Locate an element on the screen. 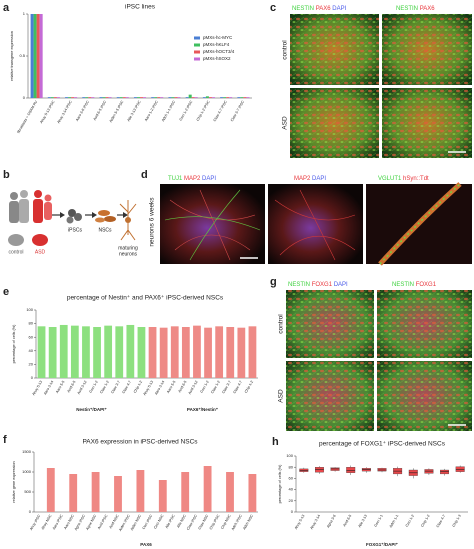 The width and height of the screenshot is (474, 549). stain: VGLUT1 is located at coordinates (390, 179).